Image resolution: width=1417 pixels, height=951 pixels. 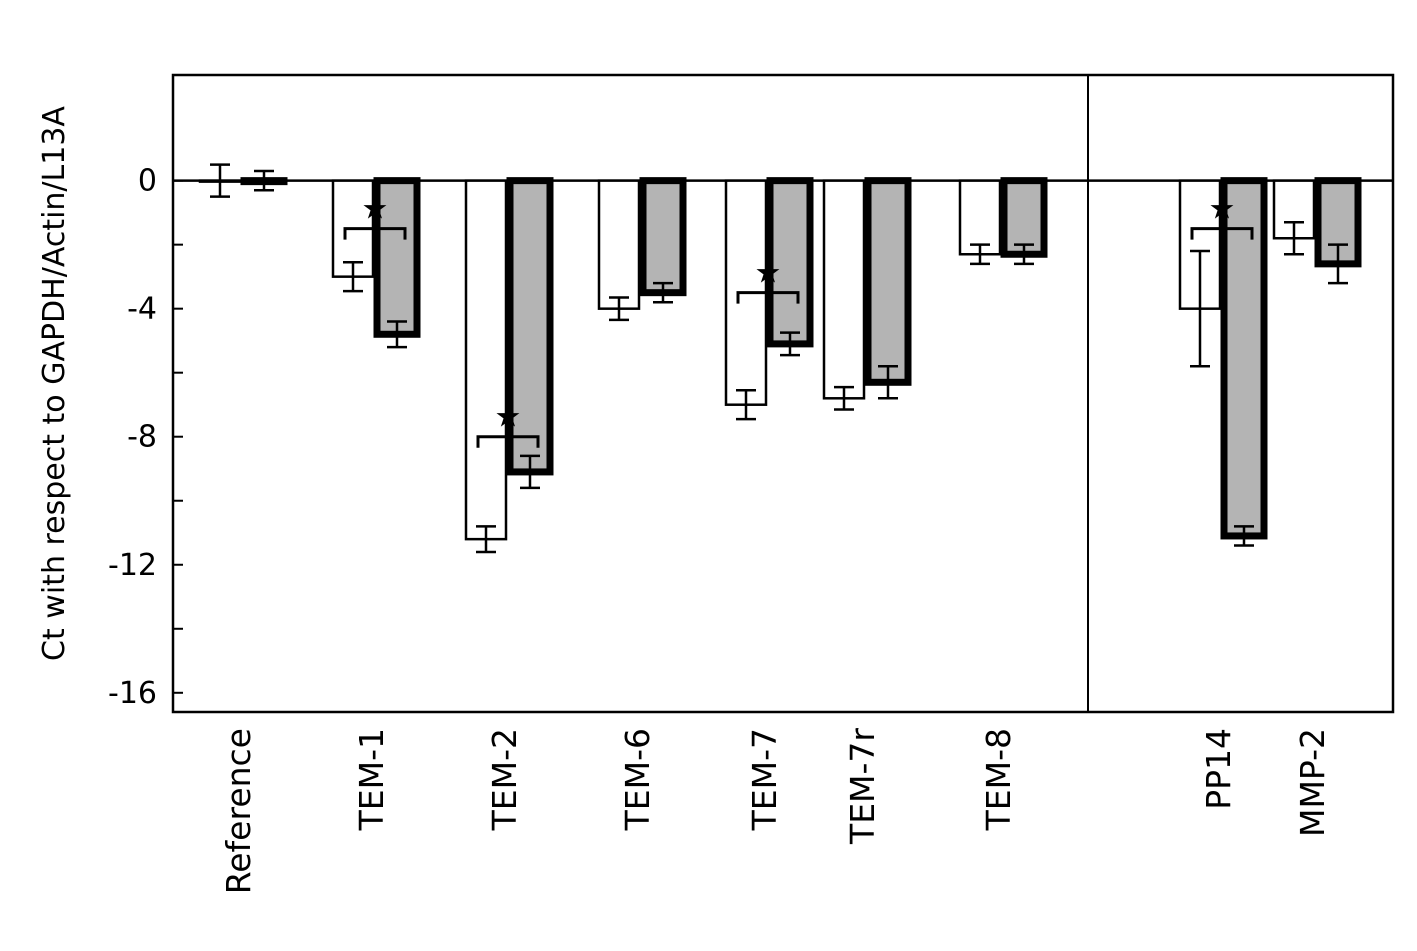 What do you see at coordinates (637, 779) in the screenshot?
I see `category-label: TEM-6` at bounding box center [637, 779].